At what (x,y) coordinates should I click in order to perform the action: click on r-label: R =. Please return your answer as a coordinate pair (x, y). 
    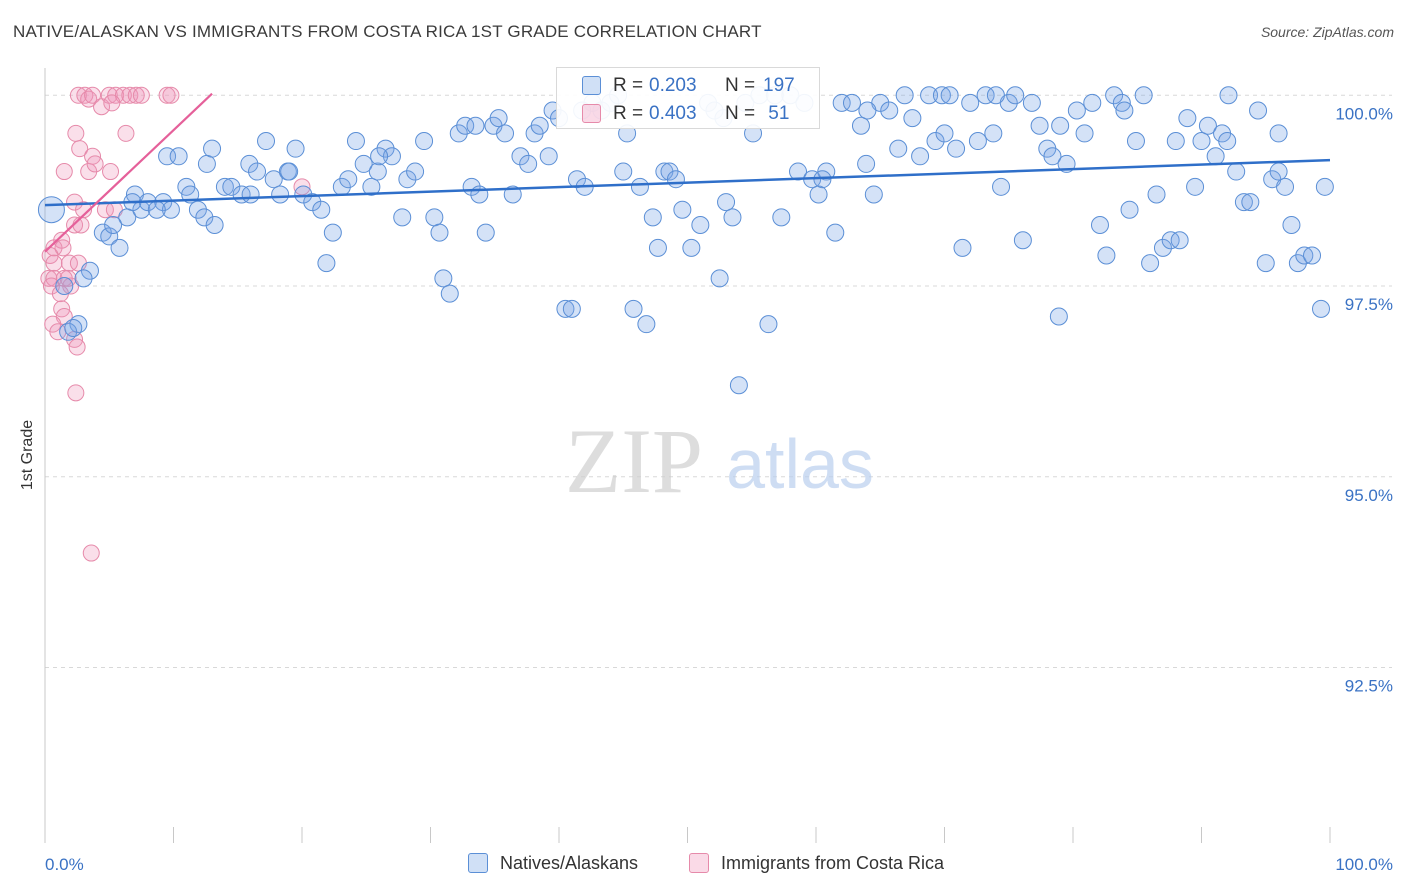
    Looking at the image, I should click on (628, 113).